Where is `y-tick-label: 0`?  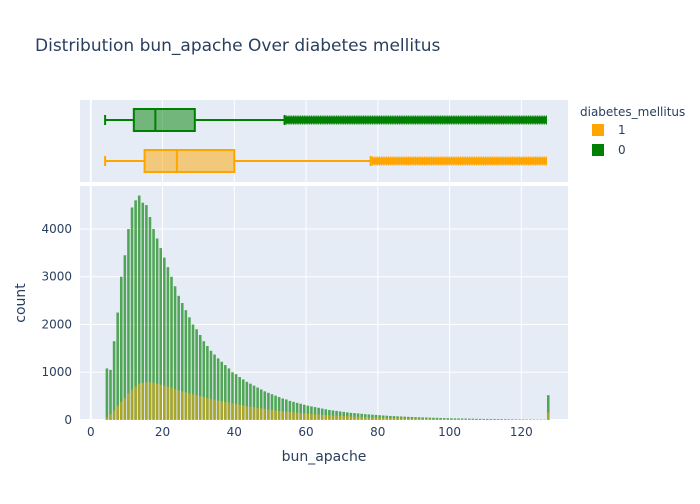
y-tick-label: 0 is located at coordinates (68, 420).